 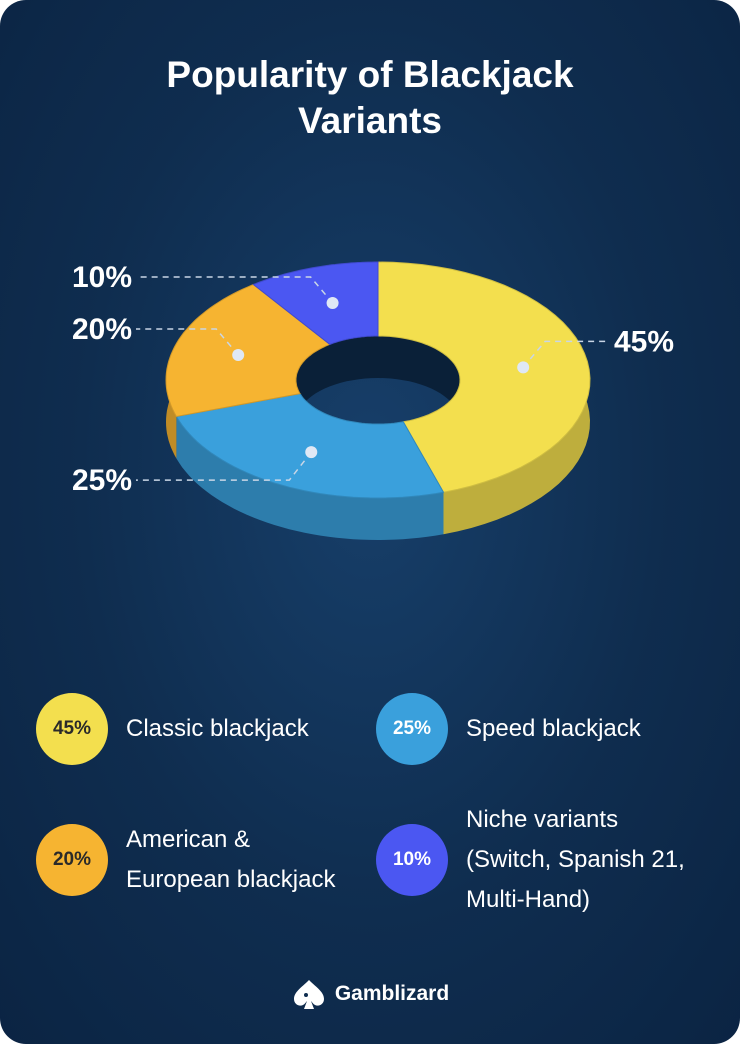 What do you see at coordinates (72, 729) in the screenshot?
I see `legend-badge: 45%` at bounding box center [72, 729].